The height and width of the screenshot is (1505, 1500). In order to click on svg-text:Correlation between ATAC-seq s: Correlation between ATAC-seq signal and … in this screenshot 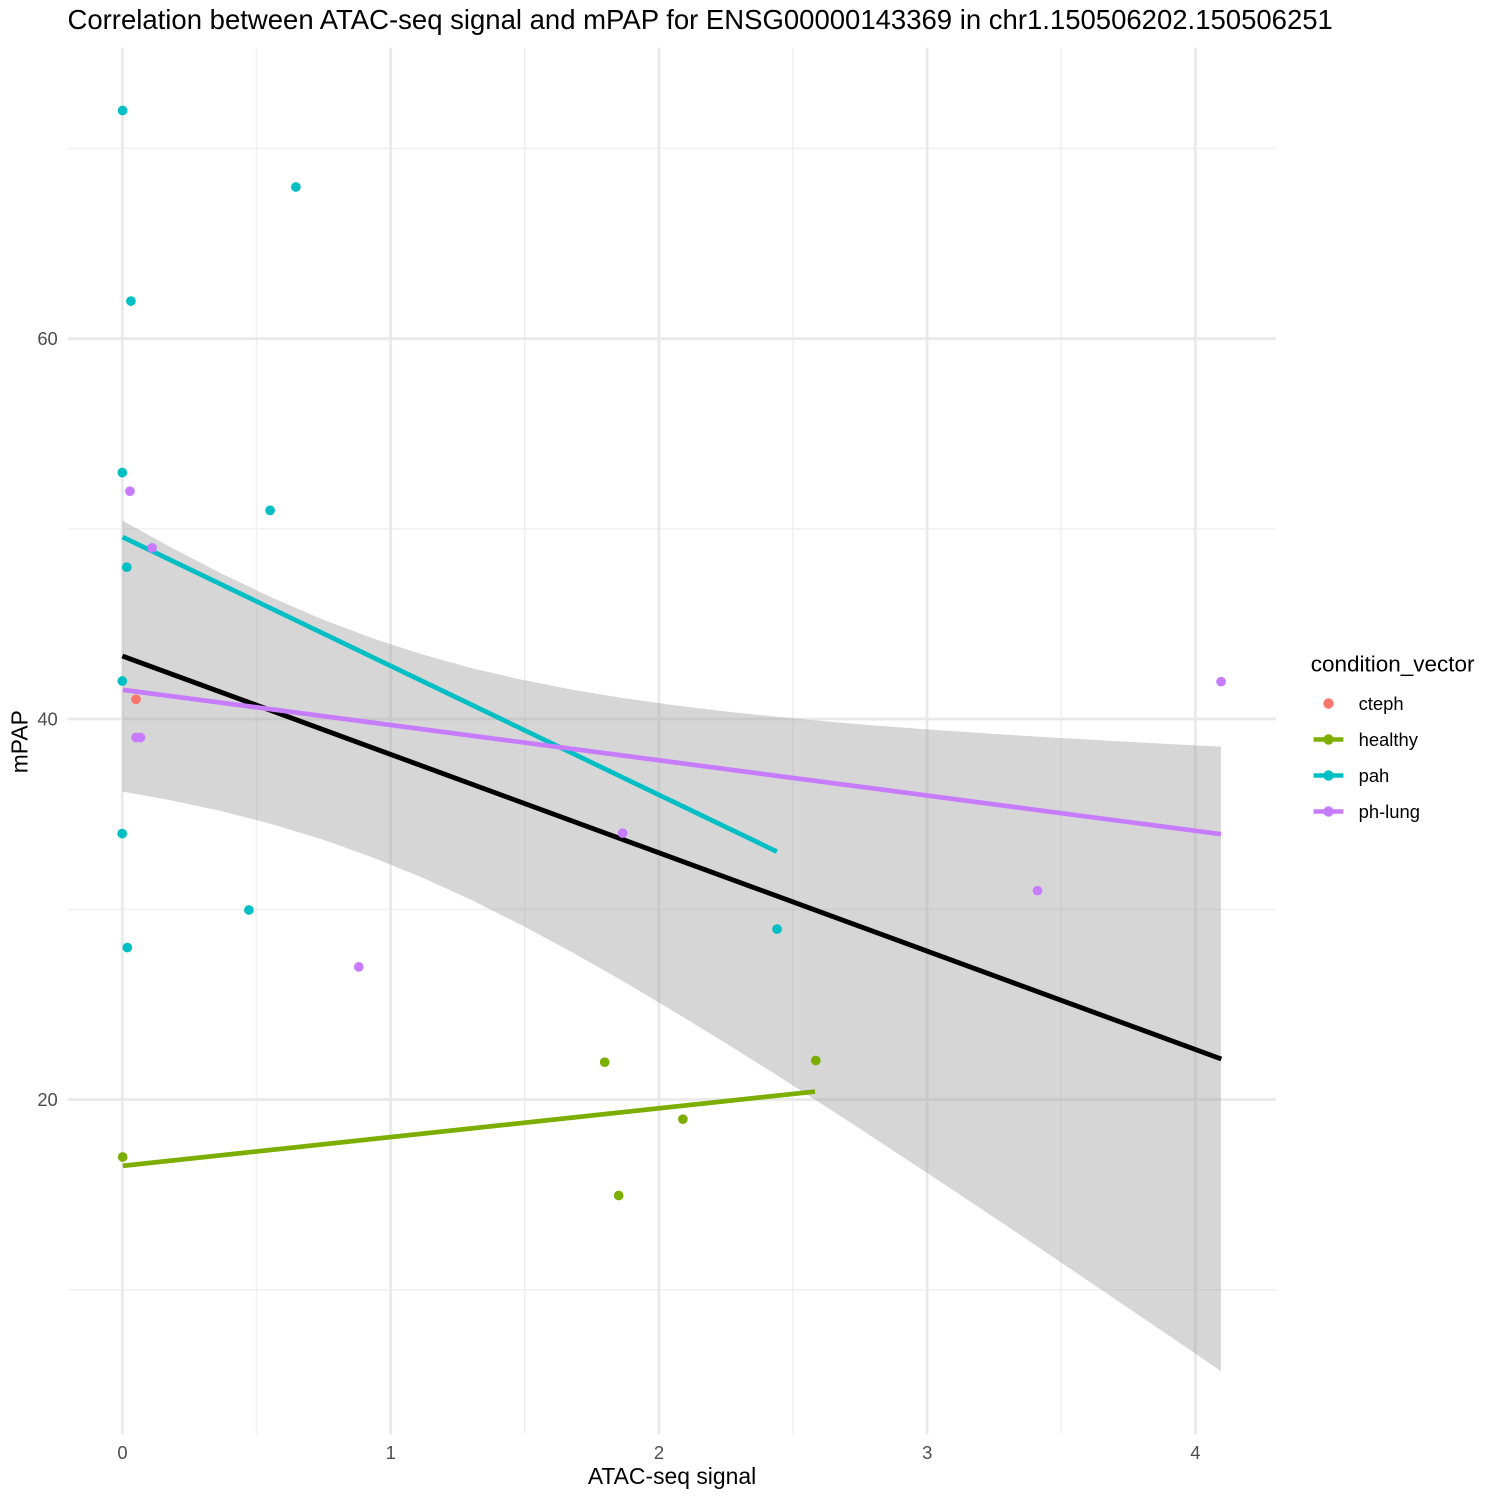, I will do `click(700, 19)`.